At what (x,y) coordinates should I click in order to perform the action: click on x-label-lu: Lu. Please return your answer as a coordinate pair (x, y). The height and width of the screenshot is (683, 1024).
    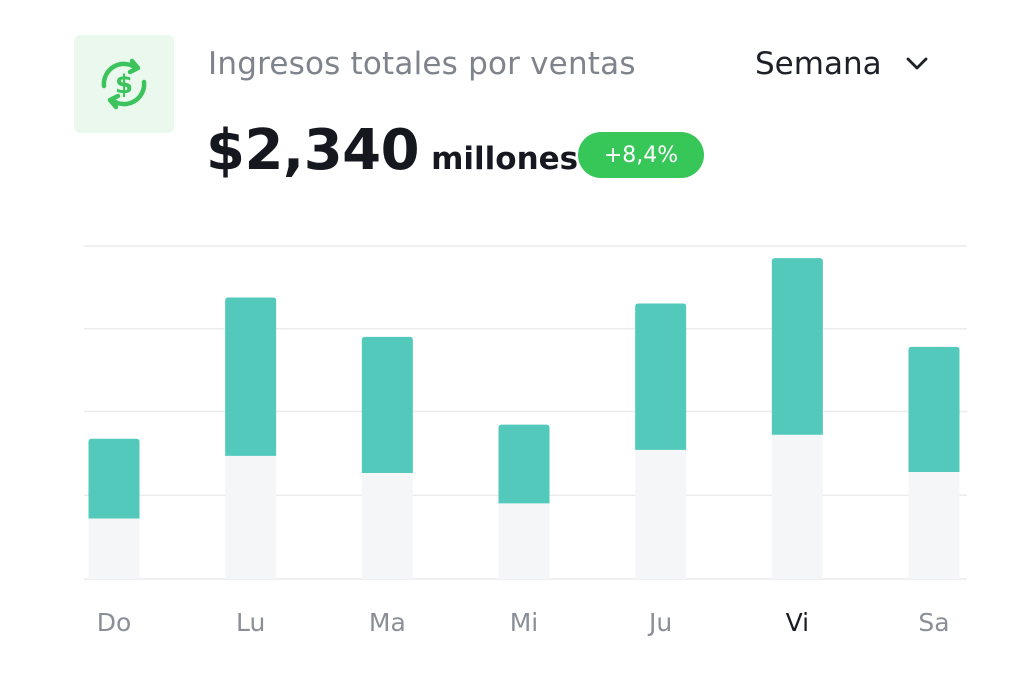
    Looking at the image, I should click on (250, 622).